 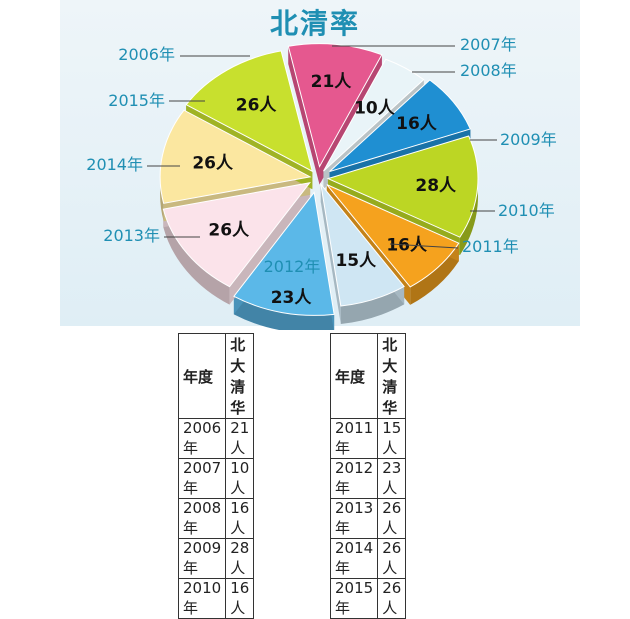 I want to click on table-row: 2010年 16 人, so click(x=216, y=598).